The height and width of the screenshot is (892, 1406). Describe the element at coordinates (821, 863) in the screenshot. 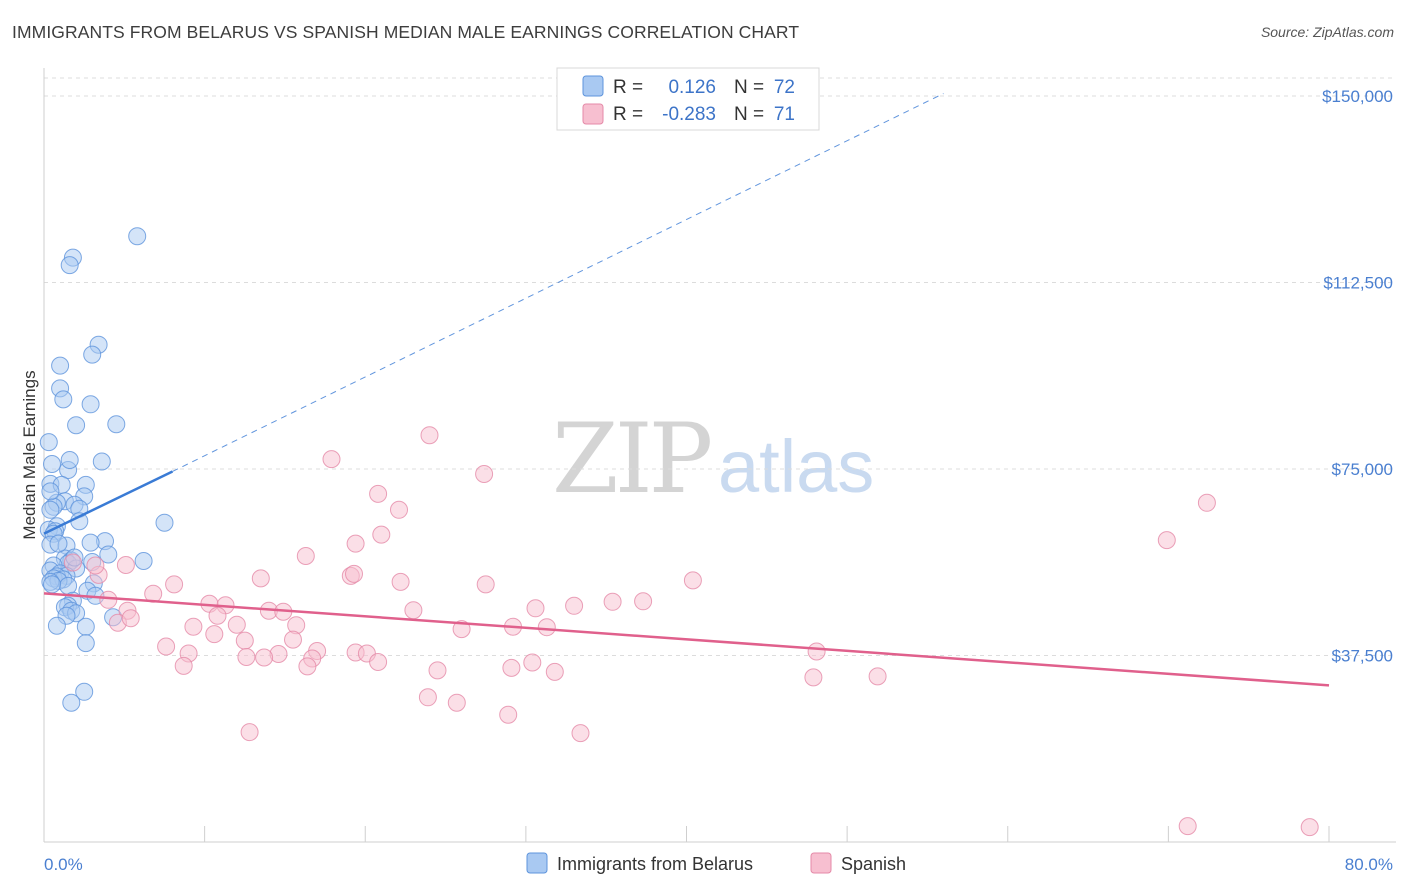

I see `bottom-legend-swatch-spanish` at that location.